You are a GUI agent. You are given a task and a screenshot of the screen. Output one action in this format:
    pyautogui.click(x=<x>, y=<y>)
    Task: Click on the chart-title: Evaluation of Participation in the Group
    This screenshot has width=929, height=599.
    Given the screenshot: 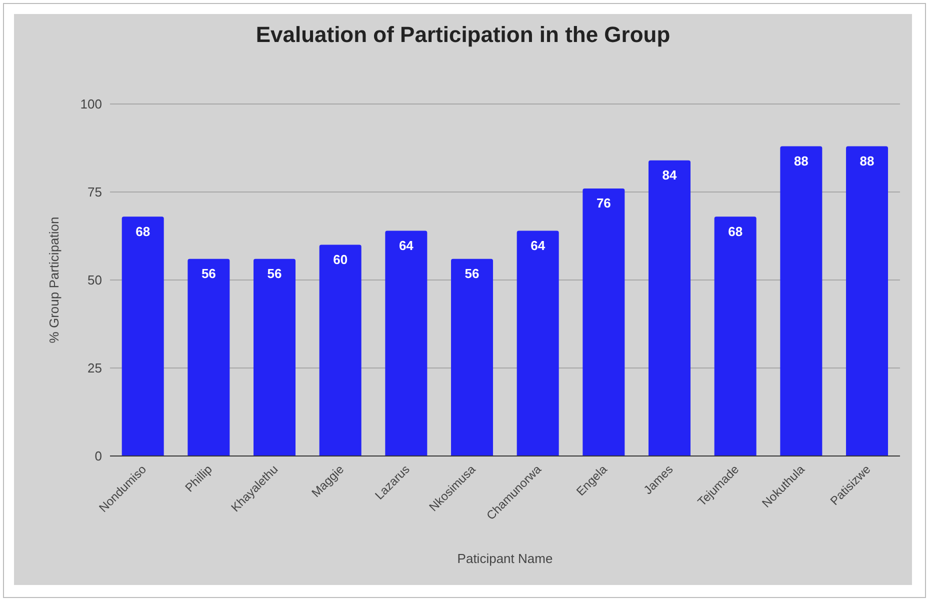 What is the action you would take?
    pyautogui.click(x=463, y=35)
    